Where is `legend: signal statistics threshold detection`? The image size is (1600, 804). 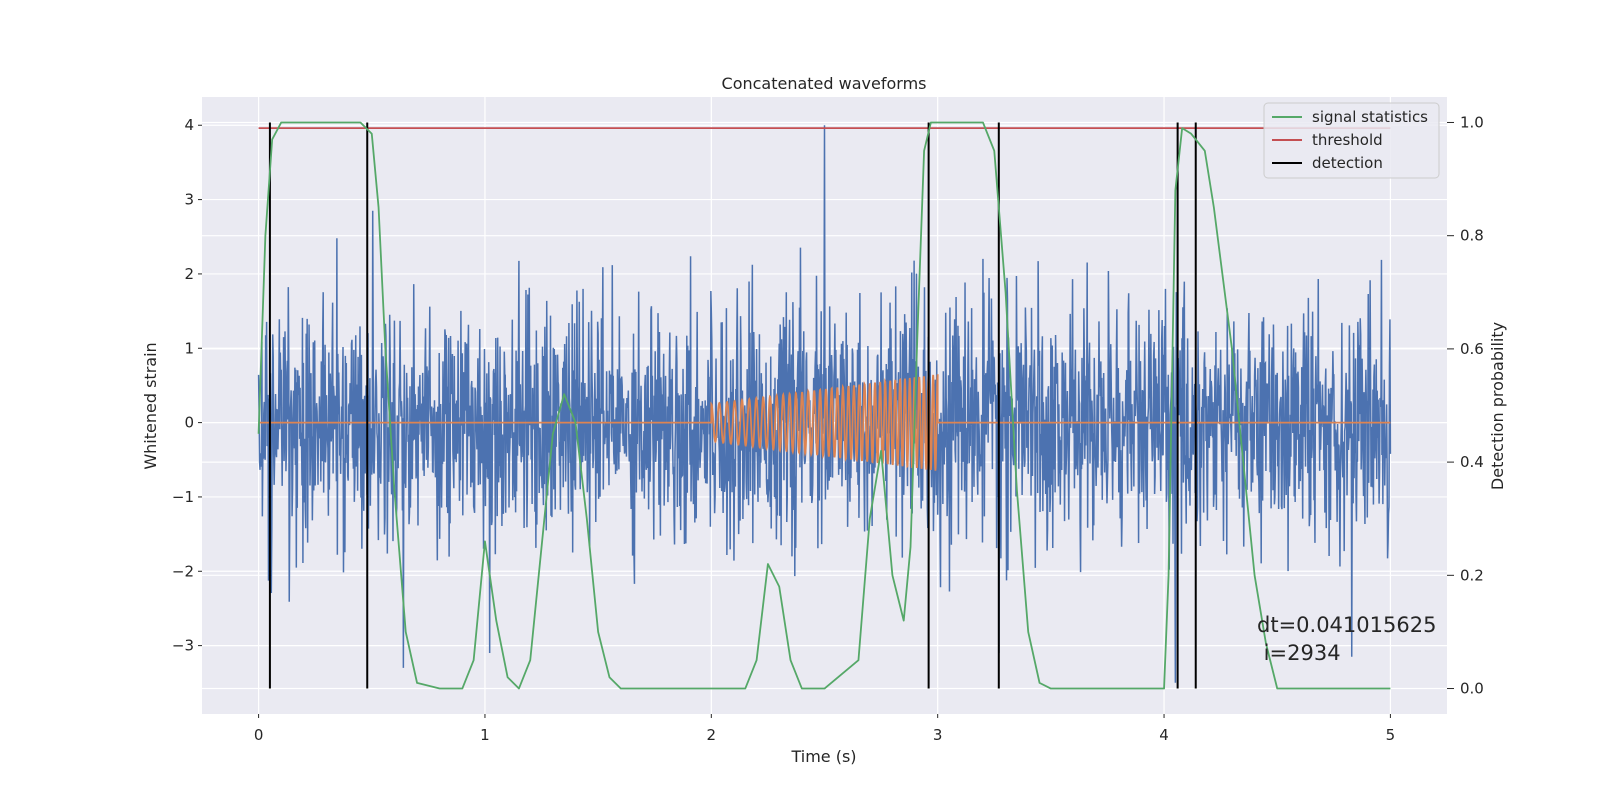
legend: signal statistics threshold detection is located at coordinates (1351, 140).